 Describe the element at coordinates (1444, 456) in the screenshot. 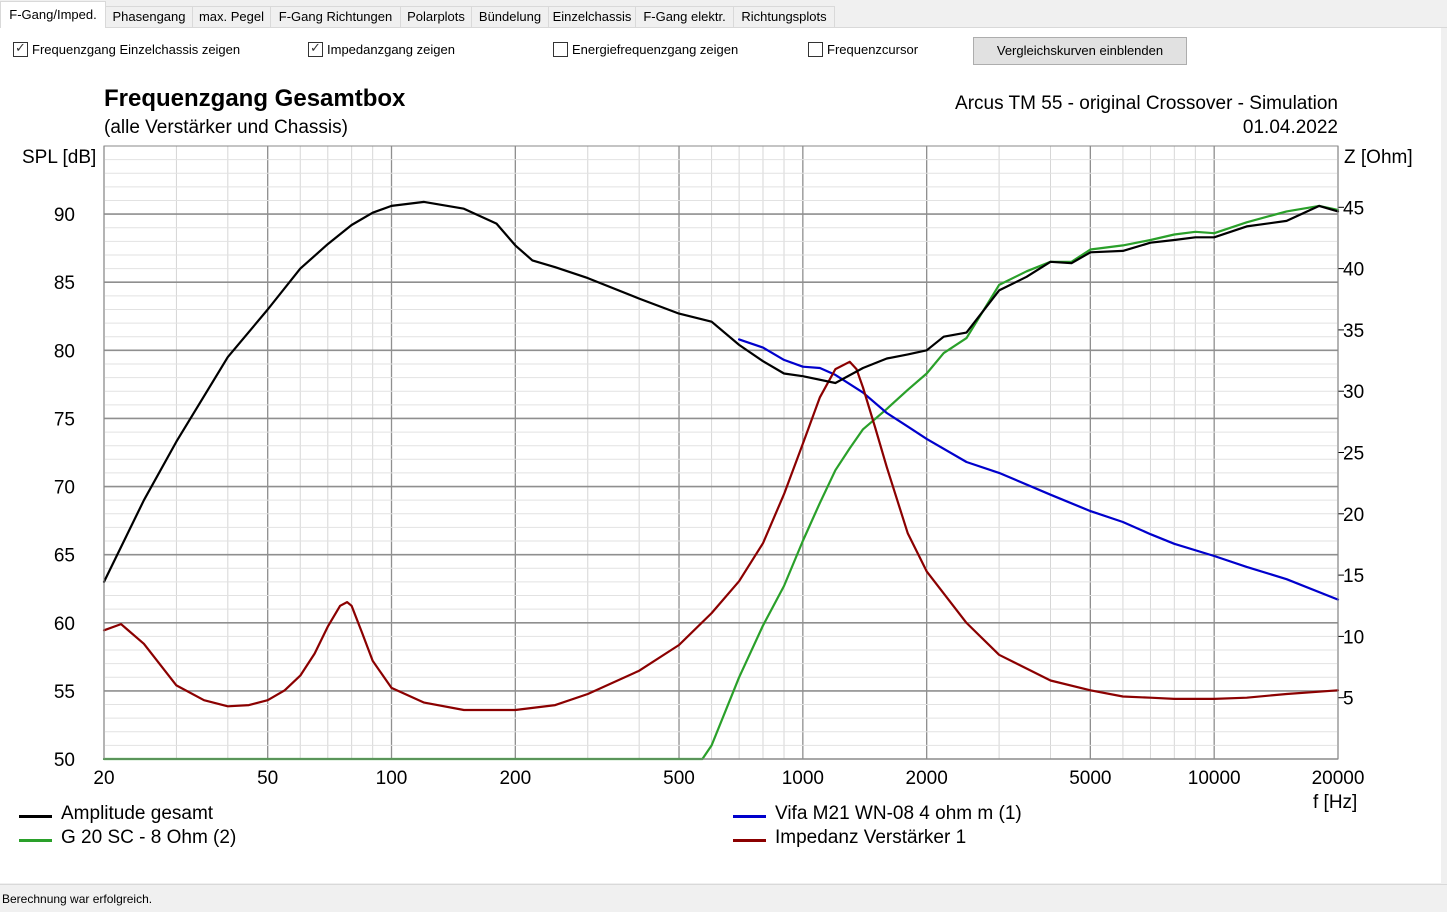

I see `window-edge` at that location.